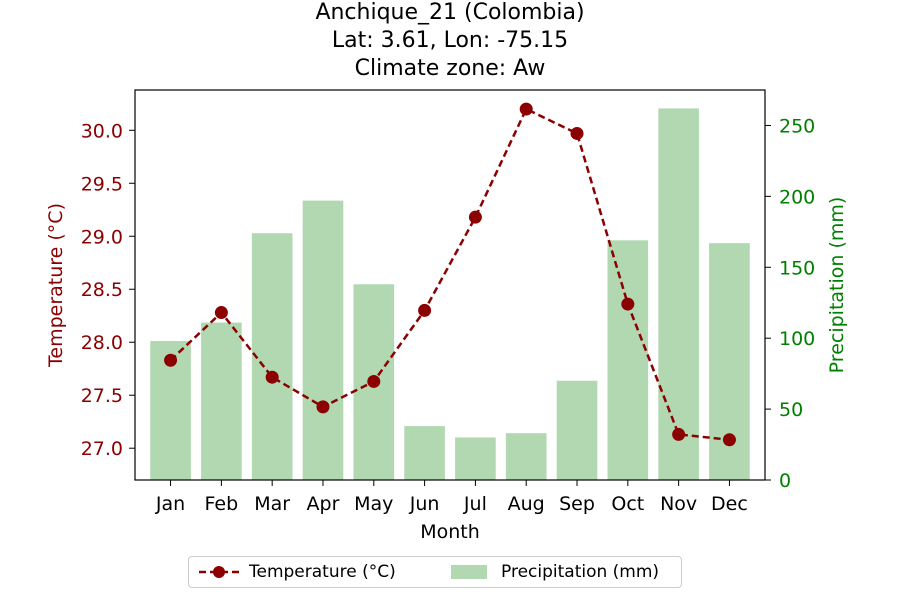 The height and width of the screenshot is (600, 900). I want to click on y-axis-right-label: Precipitation (mm), so click(837, 285).